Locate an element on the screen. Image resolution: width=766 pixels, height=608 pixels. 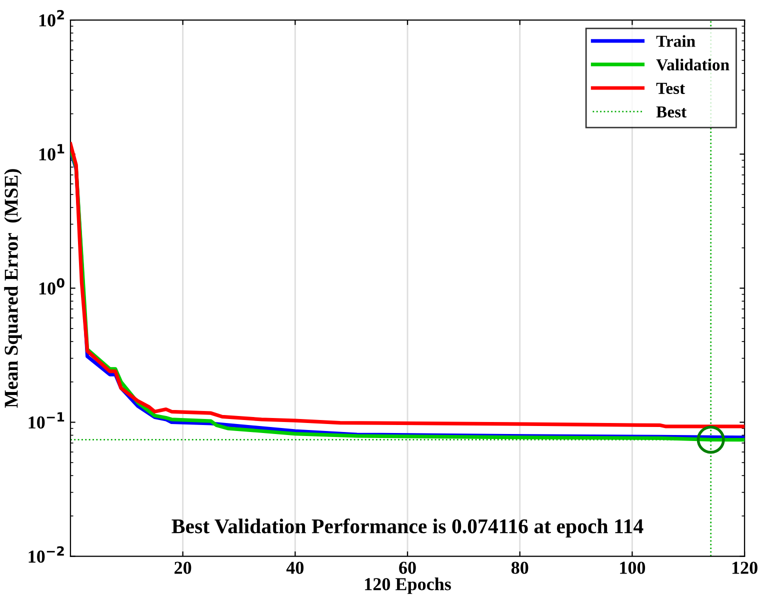
y-tick-label: 10$^{−2}$ is located at coordinates (46, 554).